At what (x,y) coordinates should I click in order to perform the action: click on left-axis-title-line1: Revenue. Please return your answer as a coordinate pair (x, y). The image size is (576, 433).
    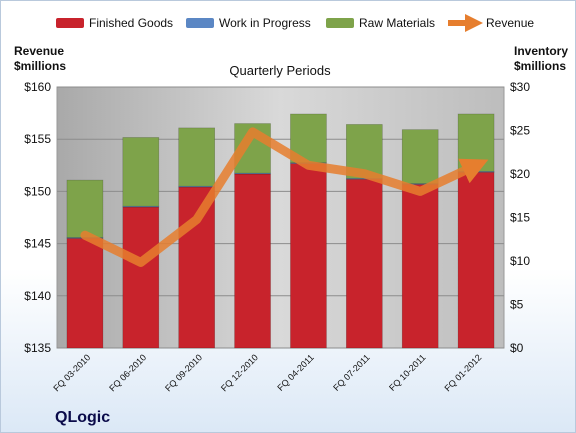
    Looking at the image, I should click on (39, 51).